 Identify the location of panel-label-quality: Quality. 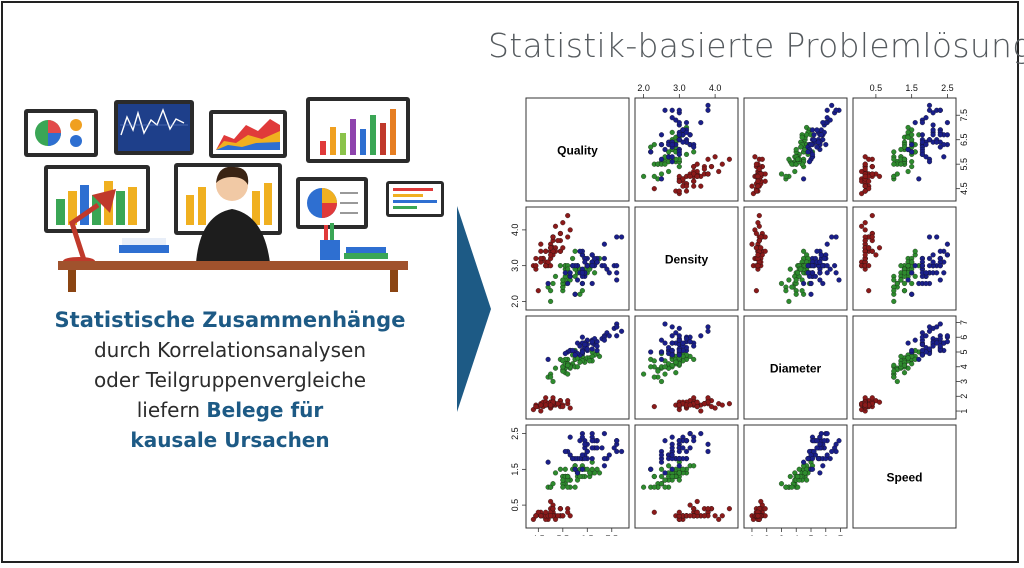
(577, 151).